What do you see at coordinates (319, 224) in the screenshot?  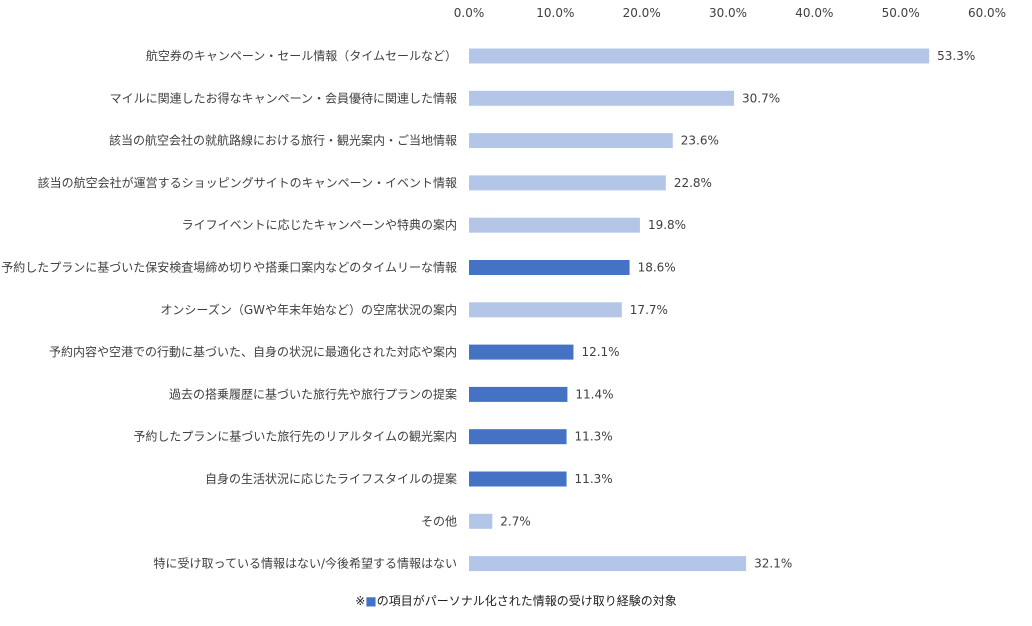 I see `category-label: ライフイベントに応じたキャンペーンや特典の案内` at bounding box center [319, 224].